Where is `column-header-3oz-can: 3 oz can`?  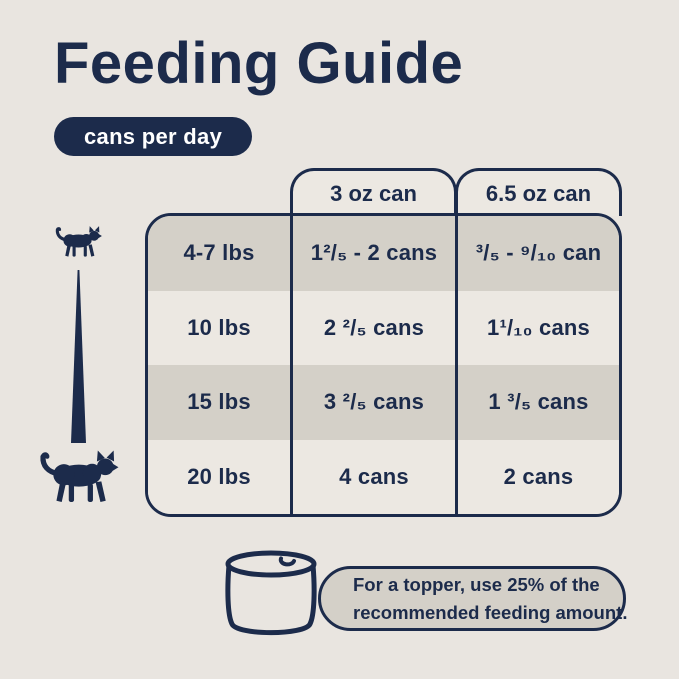 column-header-3oz-can: 3 oz can is located at coordinates (373, 192).